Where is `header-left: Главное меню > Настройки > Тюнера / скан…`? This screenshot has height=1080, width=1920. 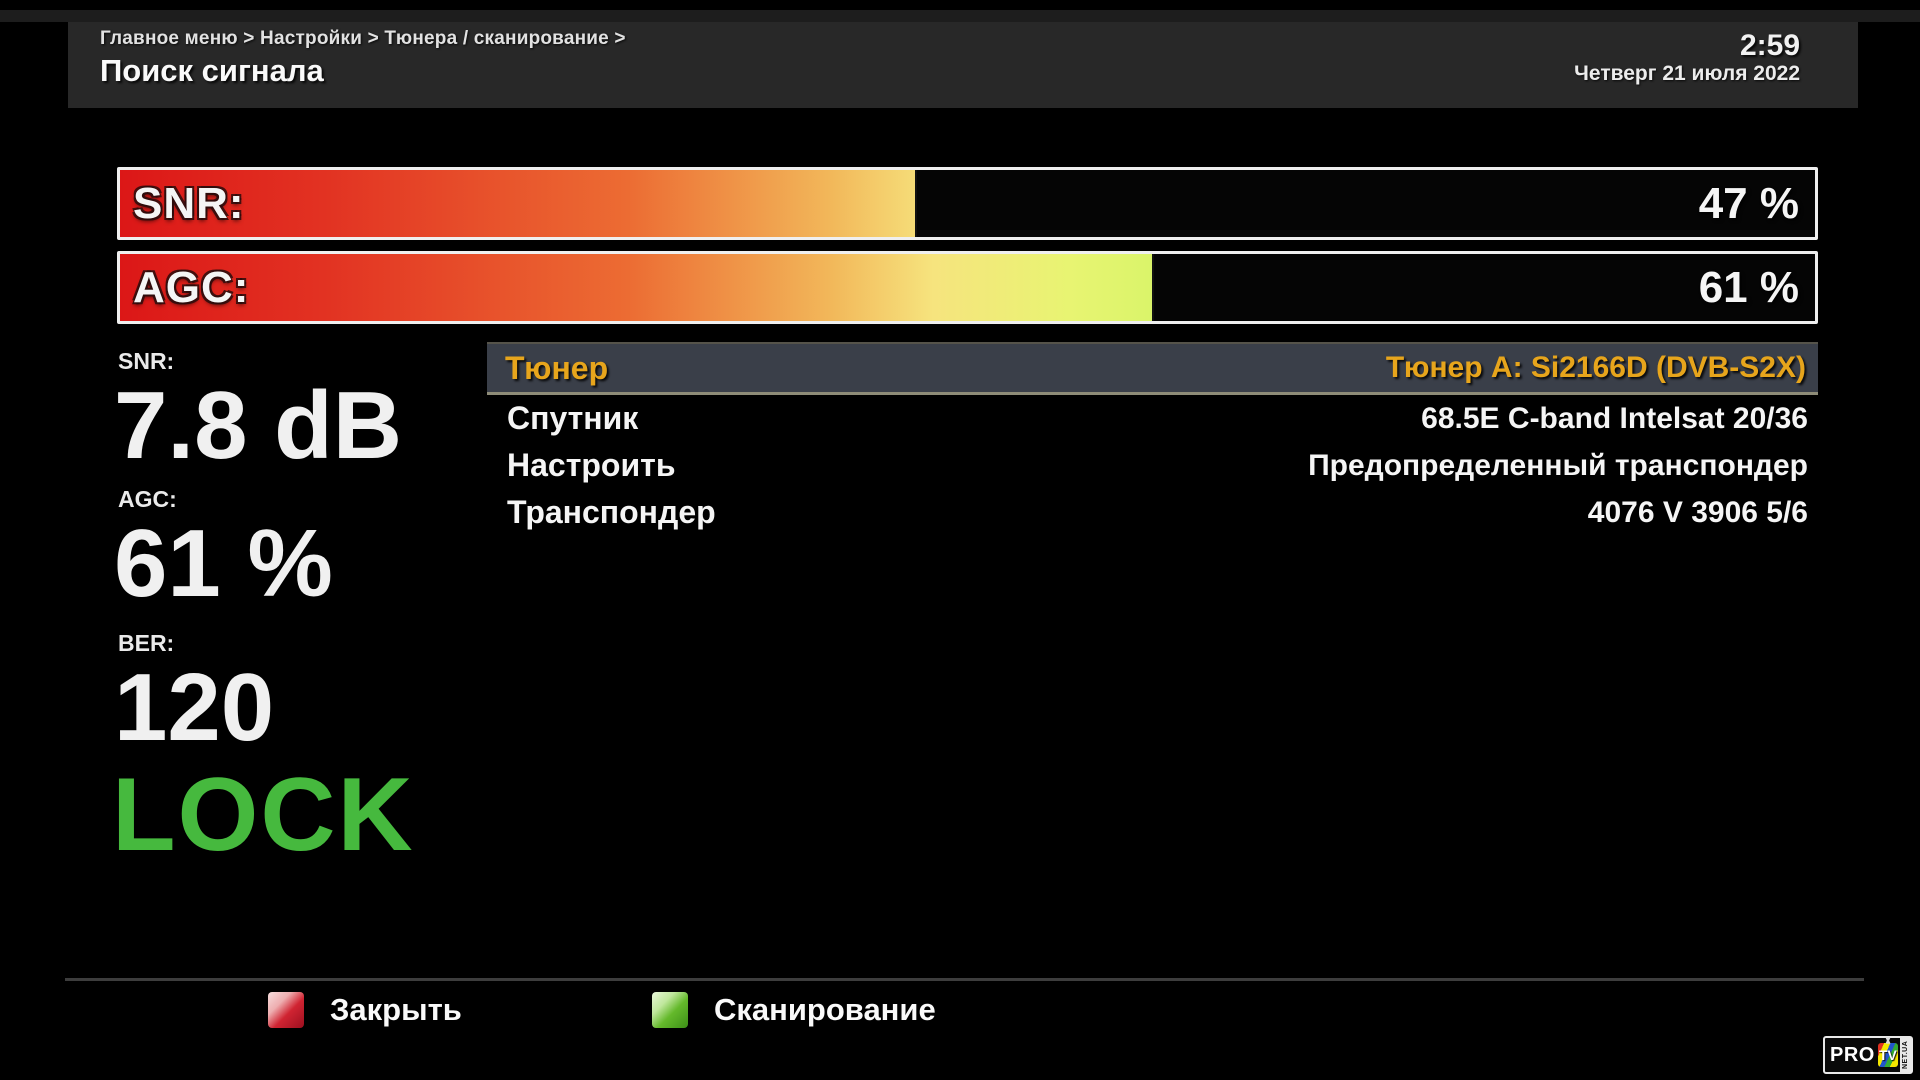
header-left: Главное меню > Настройки > Тюнера / скан… is located at coordinates (347, 55).